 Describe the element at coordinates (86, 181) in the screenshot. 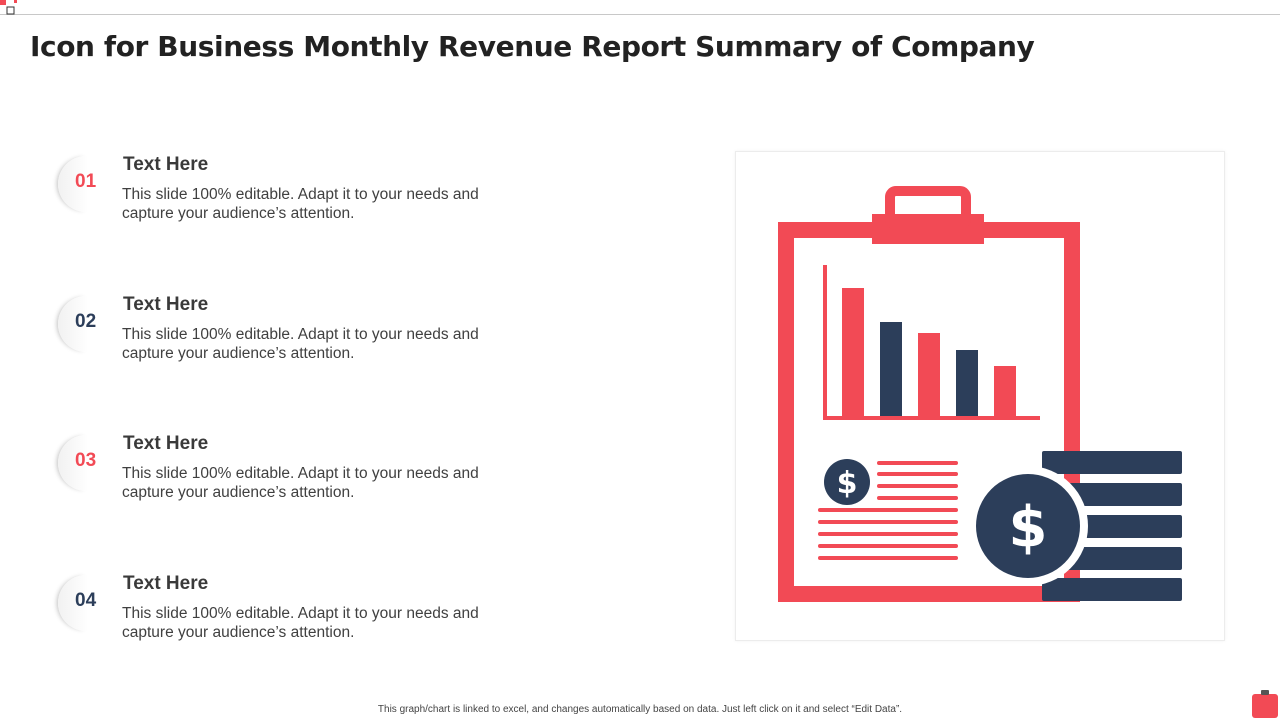

I see `item-number: 01` at that location.